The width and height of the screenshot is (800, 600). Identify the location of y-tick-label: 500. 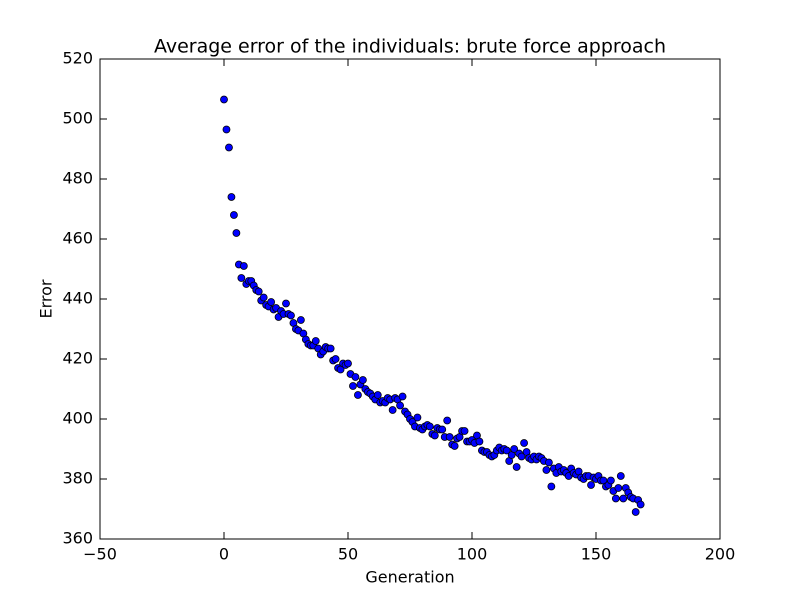
(77, 118).